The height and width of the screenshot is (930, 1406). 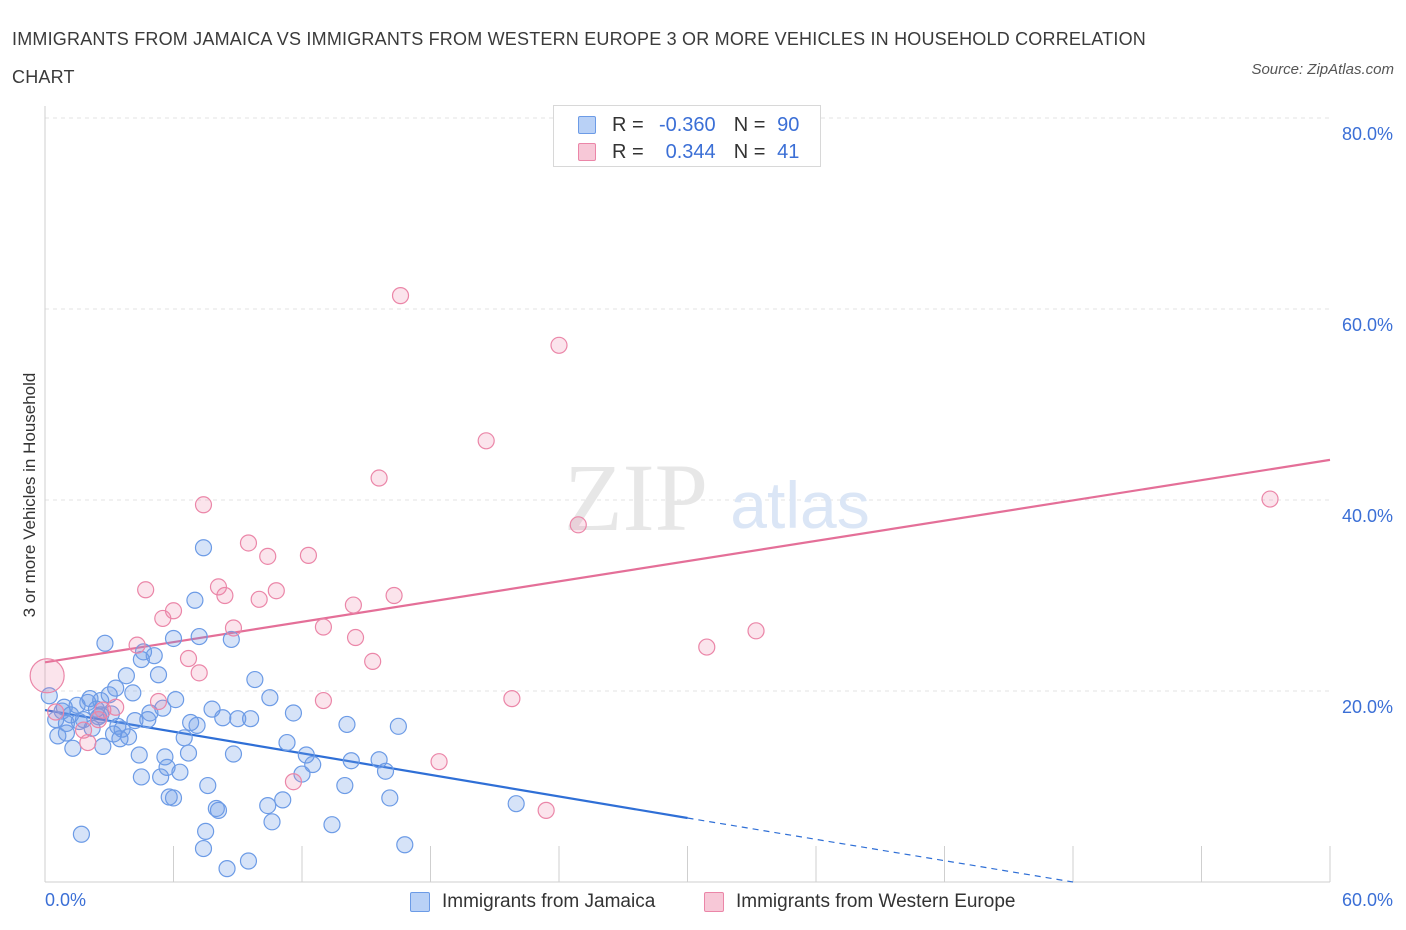 What do you see at coordinates (532, 902) in the screenshot?
I see `bottom-legend-jamaica: Immigrants from Jamaica` at bounding box center [532, 902].